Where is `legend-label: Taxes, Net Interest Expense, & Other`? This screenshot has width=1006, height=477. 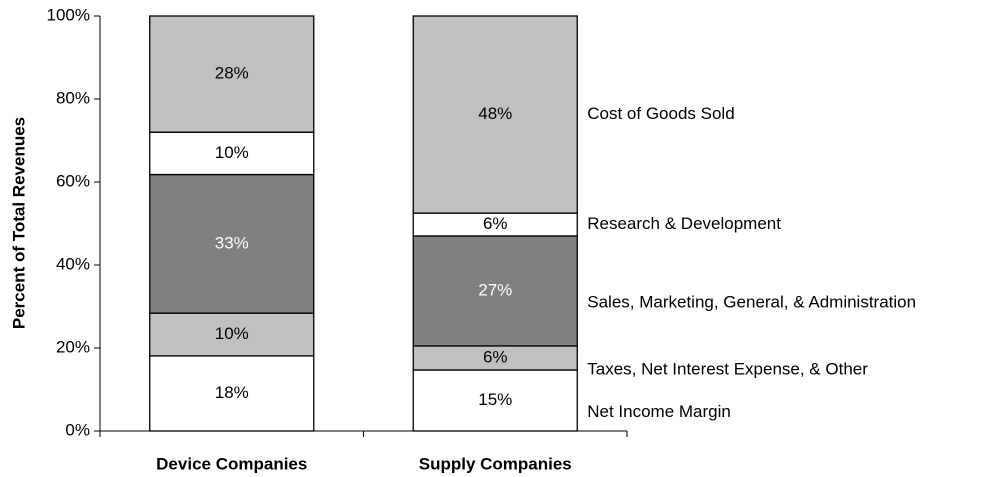
legend-label: Taxes, Net Interest Expense, & Other is located at coordinates (727, 368).